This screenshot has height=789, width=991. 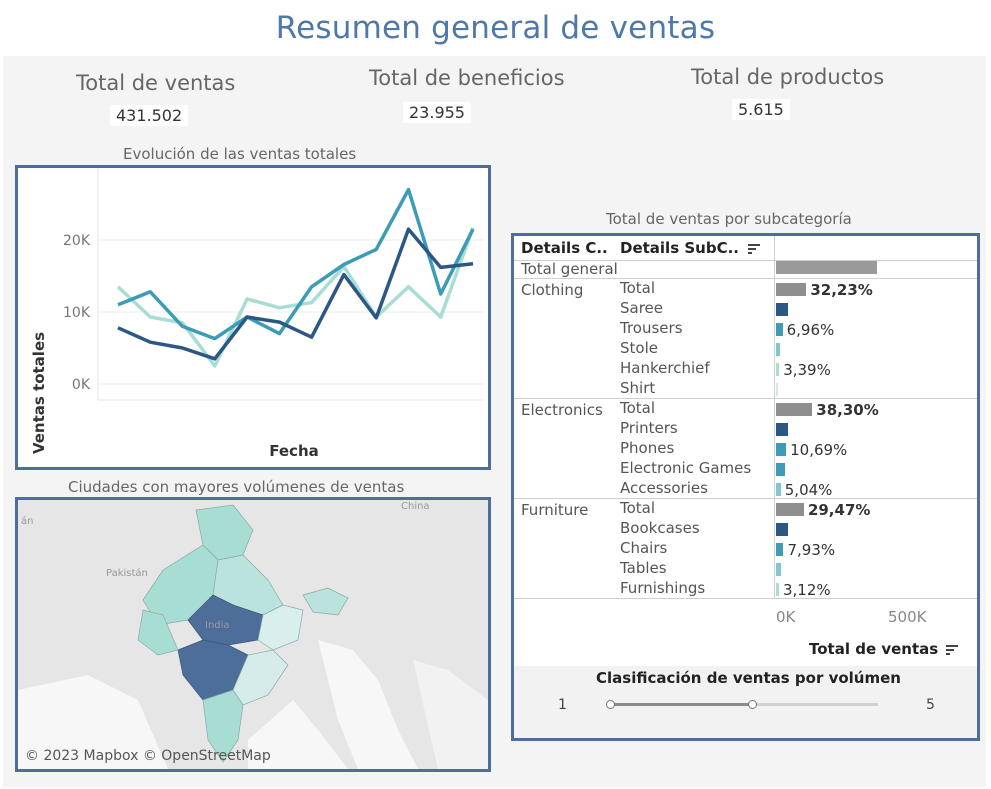 I want to click on subcategory-label: Phones, so click(x=647, y=448).